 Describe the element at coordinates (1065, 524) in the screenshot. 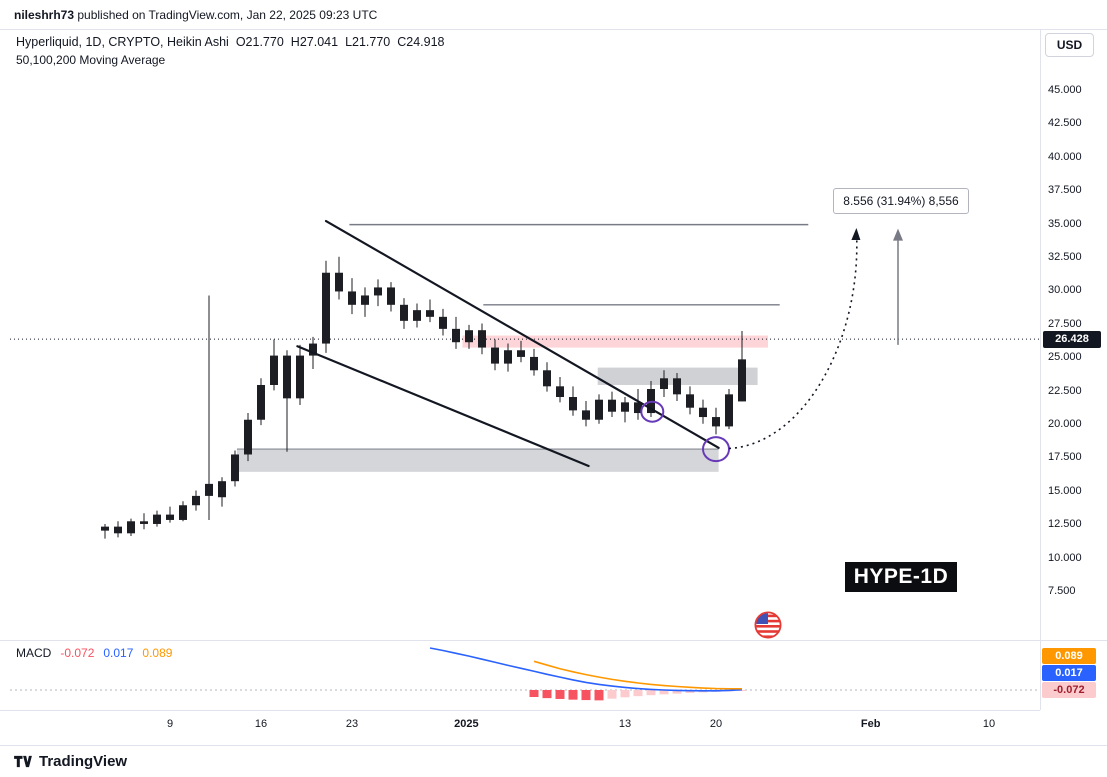

I see `price-axis-label: 12.500` at that location.